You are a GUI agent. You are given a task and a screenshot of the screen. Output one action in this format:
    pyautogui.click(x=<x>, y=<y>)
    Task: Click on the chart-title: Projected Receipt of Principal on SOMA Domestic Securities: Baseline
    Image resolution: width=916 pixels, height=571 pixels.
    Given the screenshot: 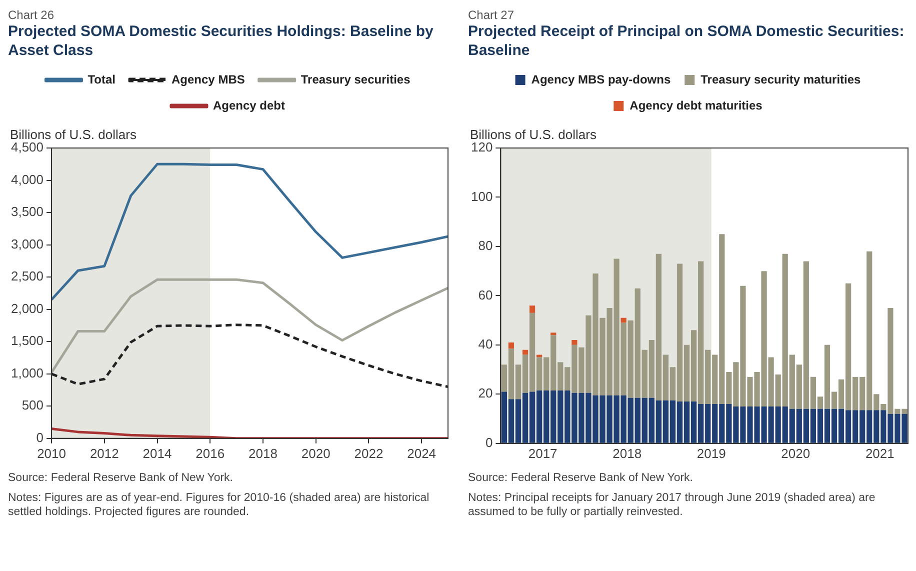 What is the action you would take?
    pyautogui.click(x=687, y=41)
    